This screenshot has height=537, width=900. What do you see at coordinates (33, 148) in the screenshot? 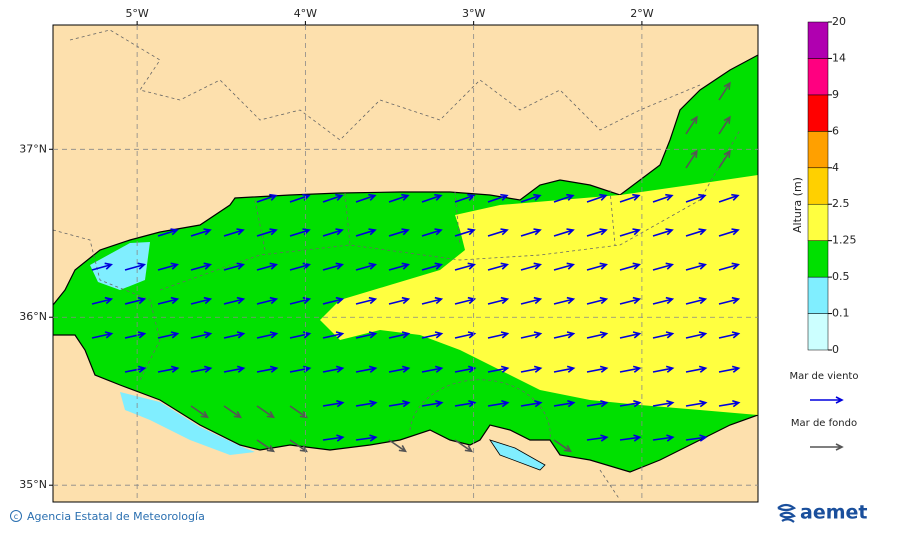
I see `lat-tick-label: 37°N` at bounding box center [33, 148].